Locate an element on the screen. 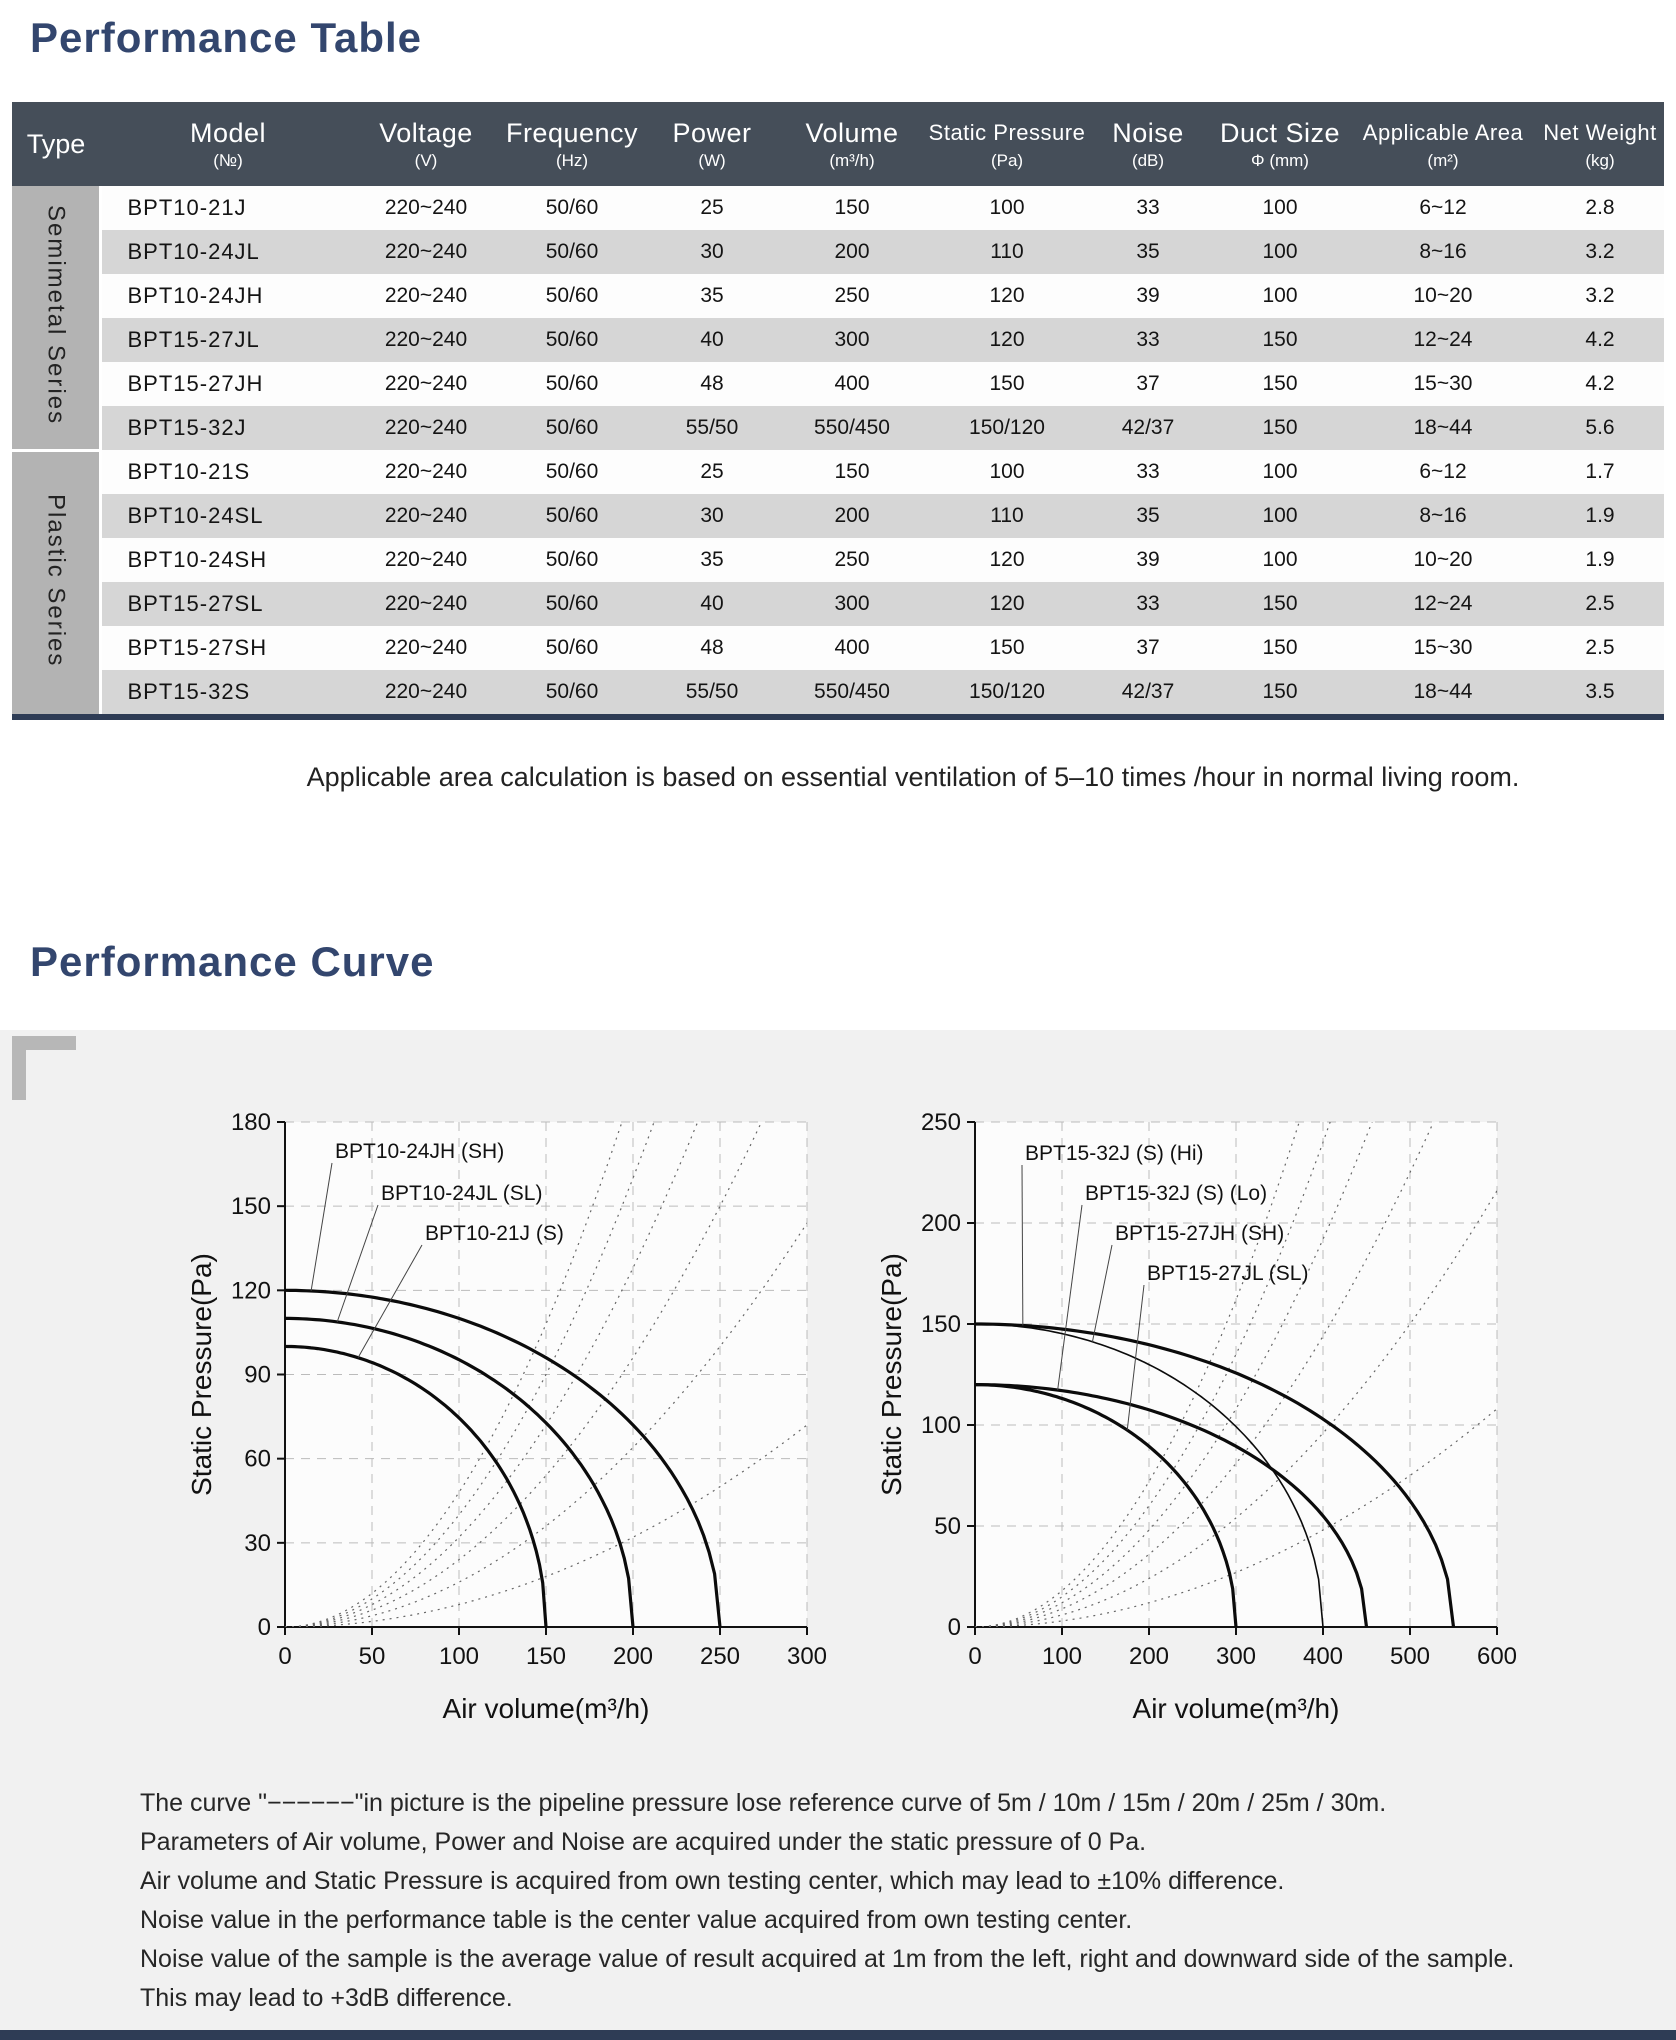 The height and width of the screenshot is (2040, 1676). model-cell: BPT15-27JH is located at coordinates (228, 384).